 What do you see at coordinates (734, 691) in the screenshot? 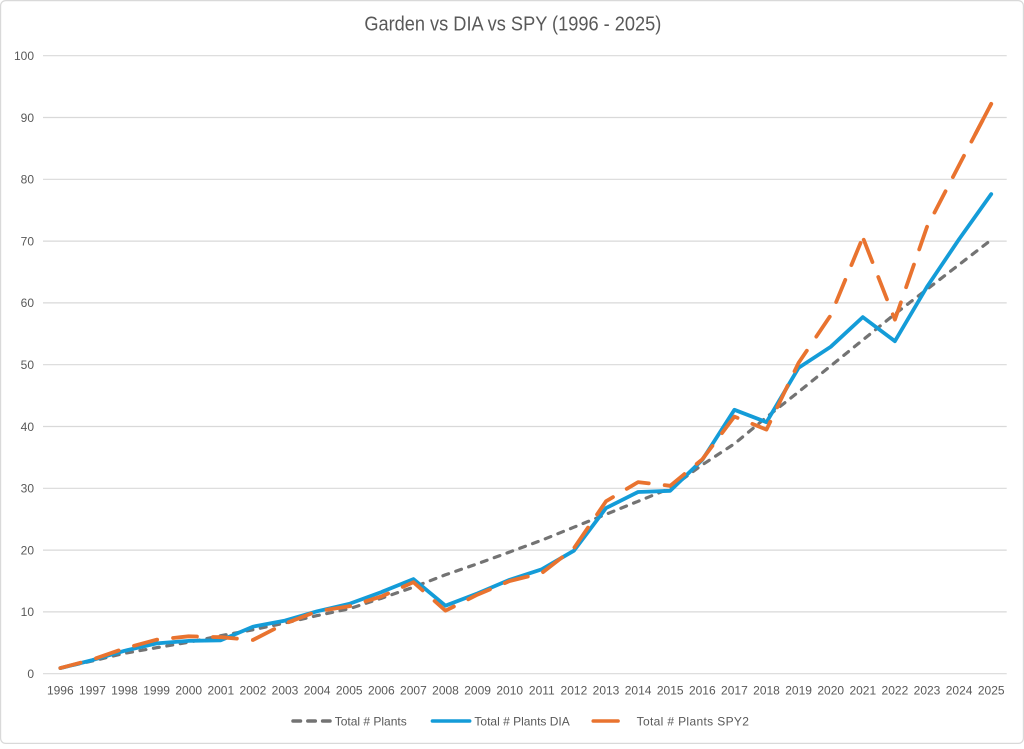
I see `svg-text: 2017` at bounding box center [734, 691].